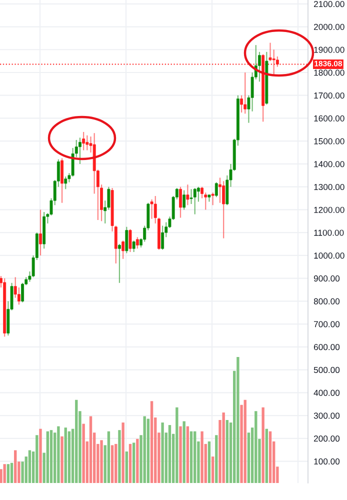 The width and height of the screenshot is (347, 500). I want to click on y-tick-label: 700.00, so click(327, 324).